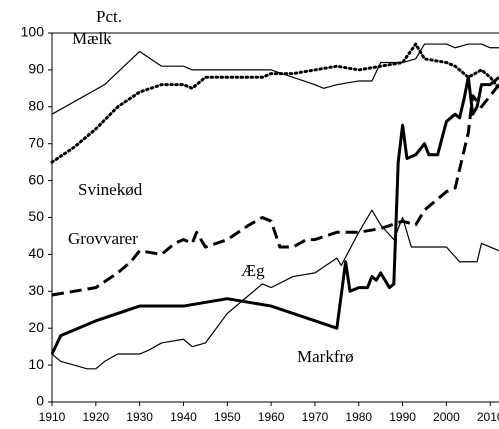  Describe the element at coordinates (33, 32) in the screenshot. I see `y-tick-label: 100` at that location.